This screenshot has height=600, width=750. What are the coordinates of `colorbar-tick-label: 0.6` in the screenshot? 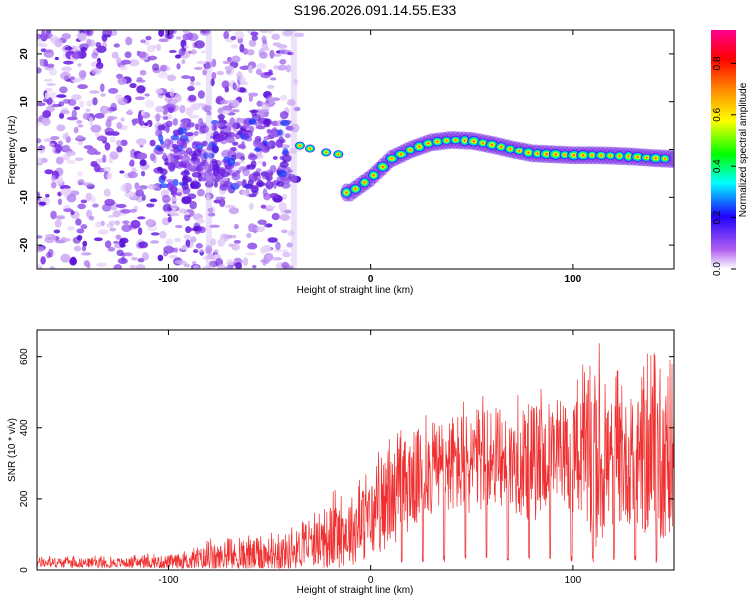 It's located at (717, 114).